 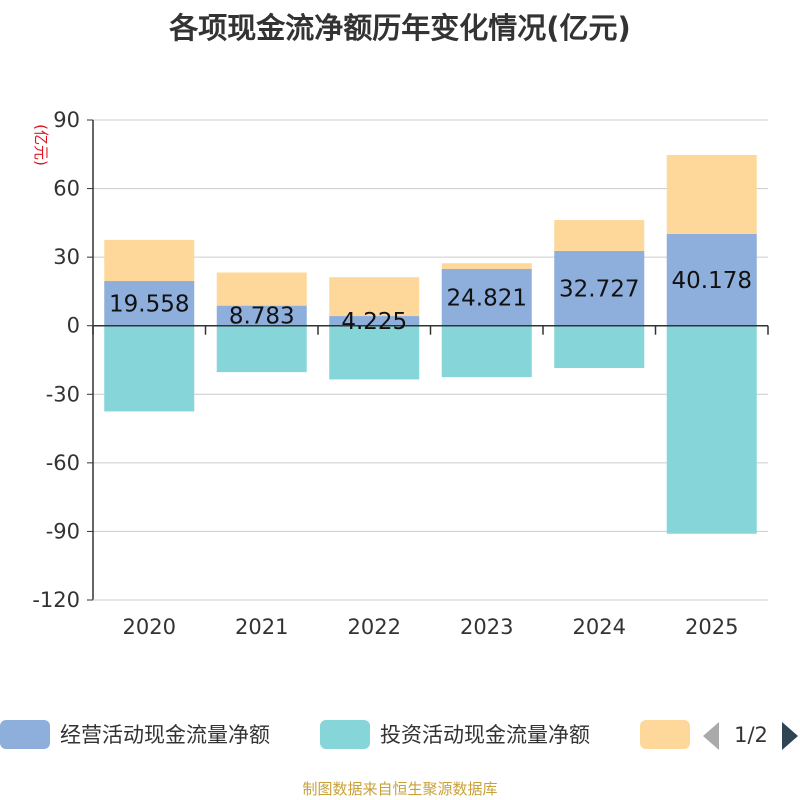 What do you see at coordinates (374, 352) in the screenshot?
I see `bar-1-2022` at bounding box center [374, 352].